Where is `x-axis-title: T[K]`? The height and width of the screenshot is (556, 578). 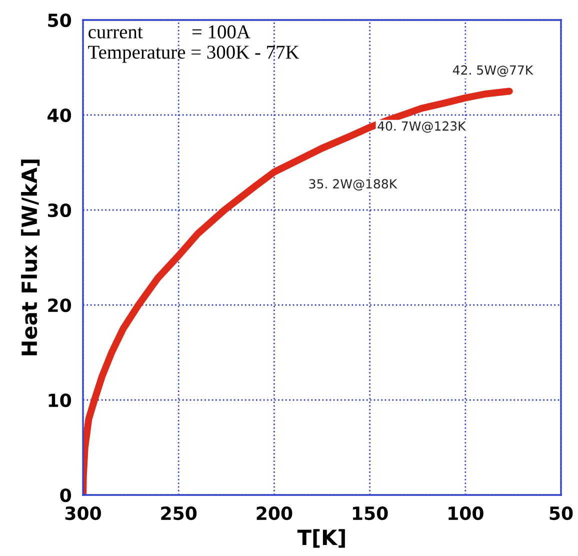 x-axis-title: T[K] is located at coordinates (321, 538).